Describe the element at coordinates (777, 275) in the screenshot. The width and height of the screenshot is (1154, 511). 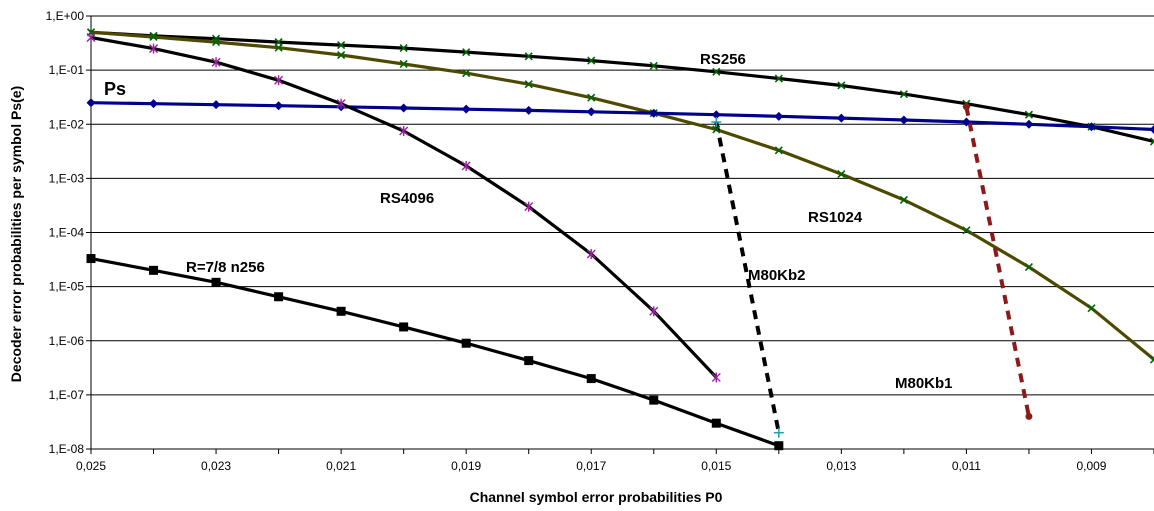
I see `series-label: M80Kb2` at that location.